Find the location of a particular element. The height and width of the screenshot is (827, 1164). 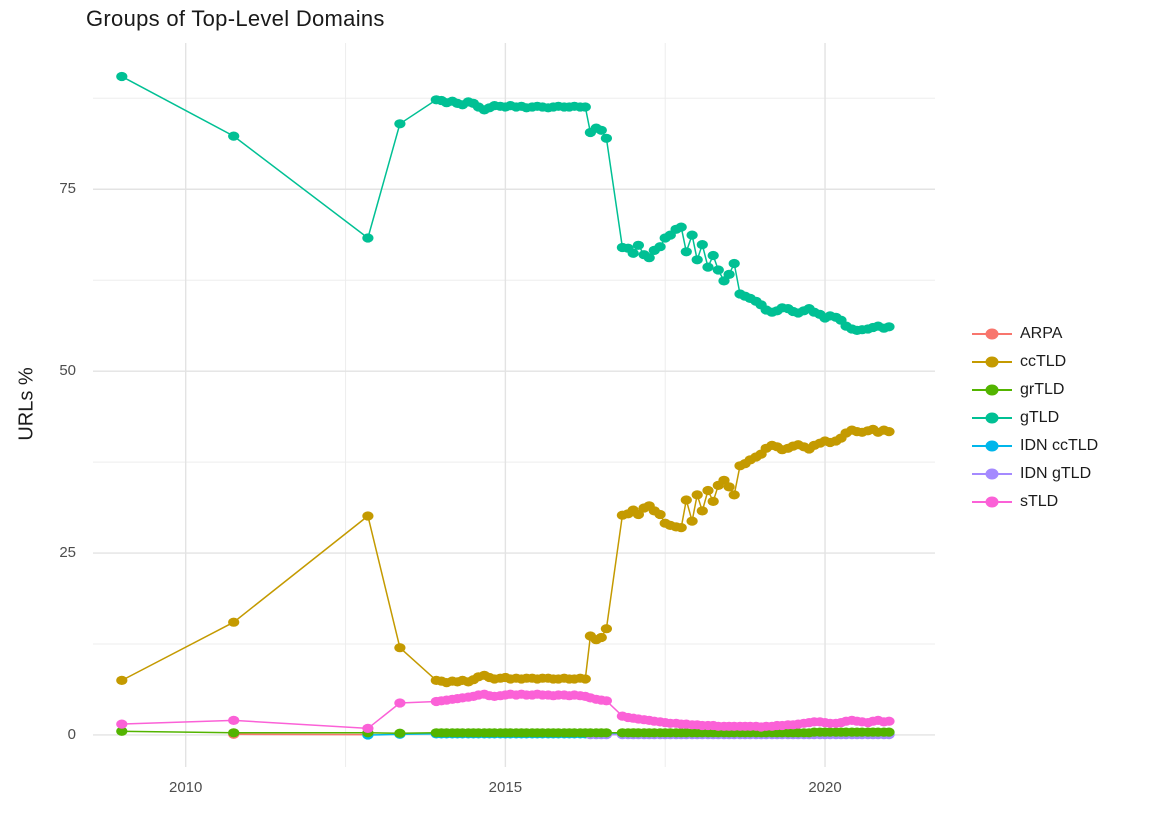

legend-item-cctld: ccTLD is located at coordinates (1035, 362).